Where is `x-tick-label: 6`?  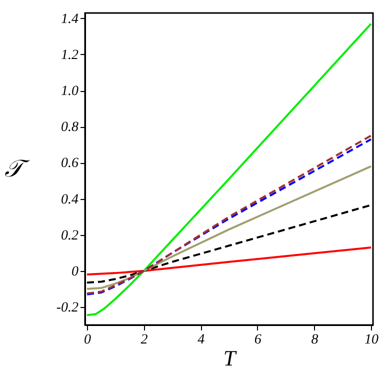
x-tick-label: 6 is located at coordinates (258, 340).